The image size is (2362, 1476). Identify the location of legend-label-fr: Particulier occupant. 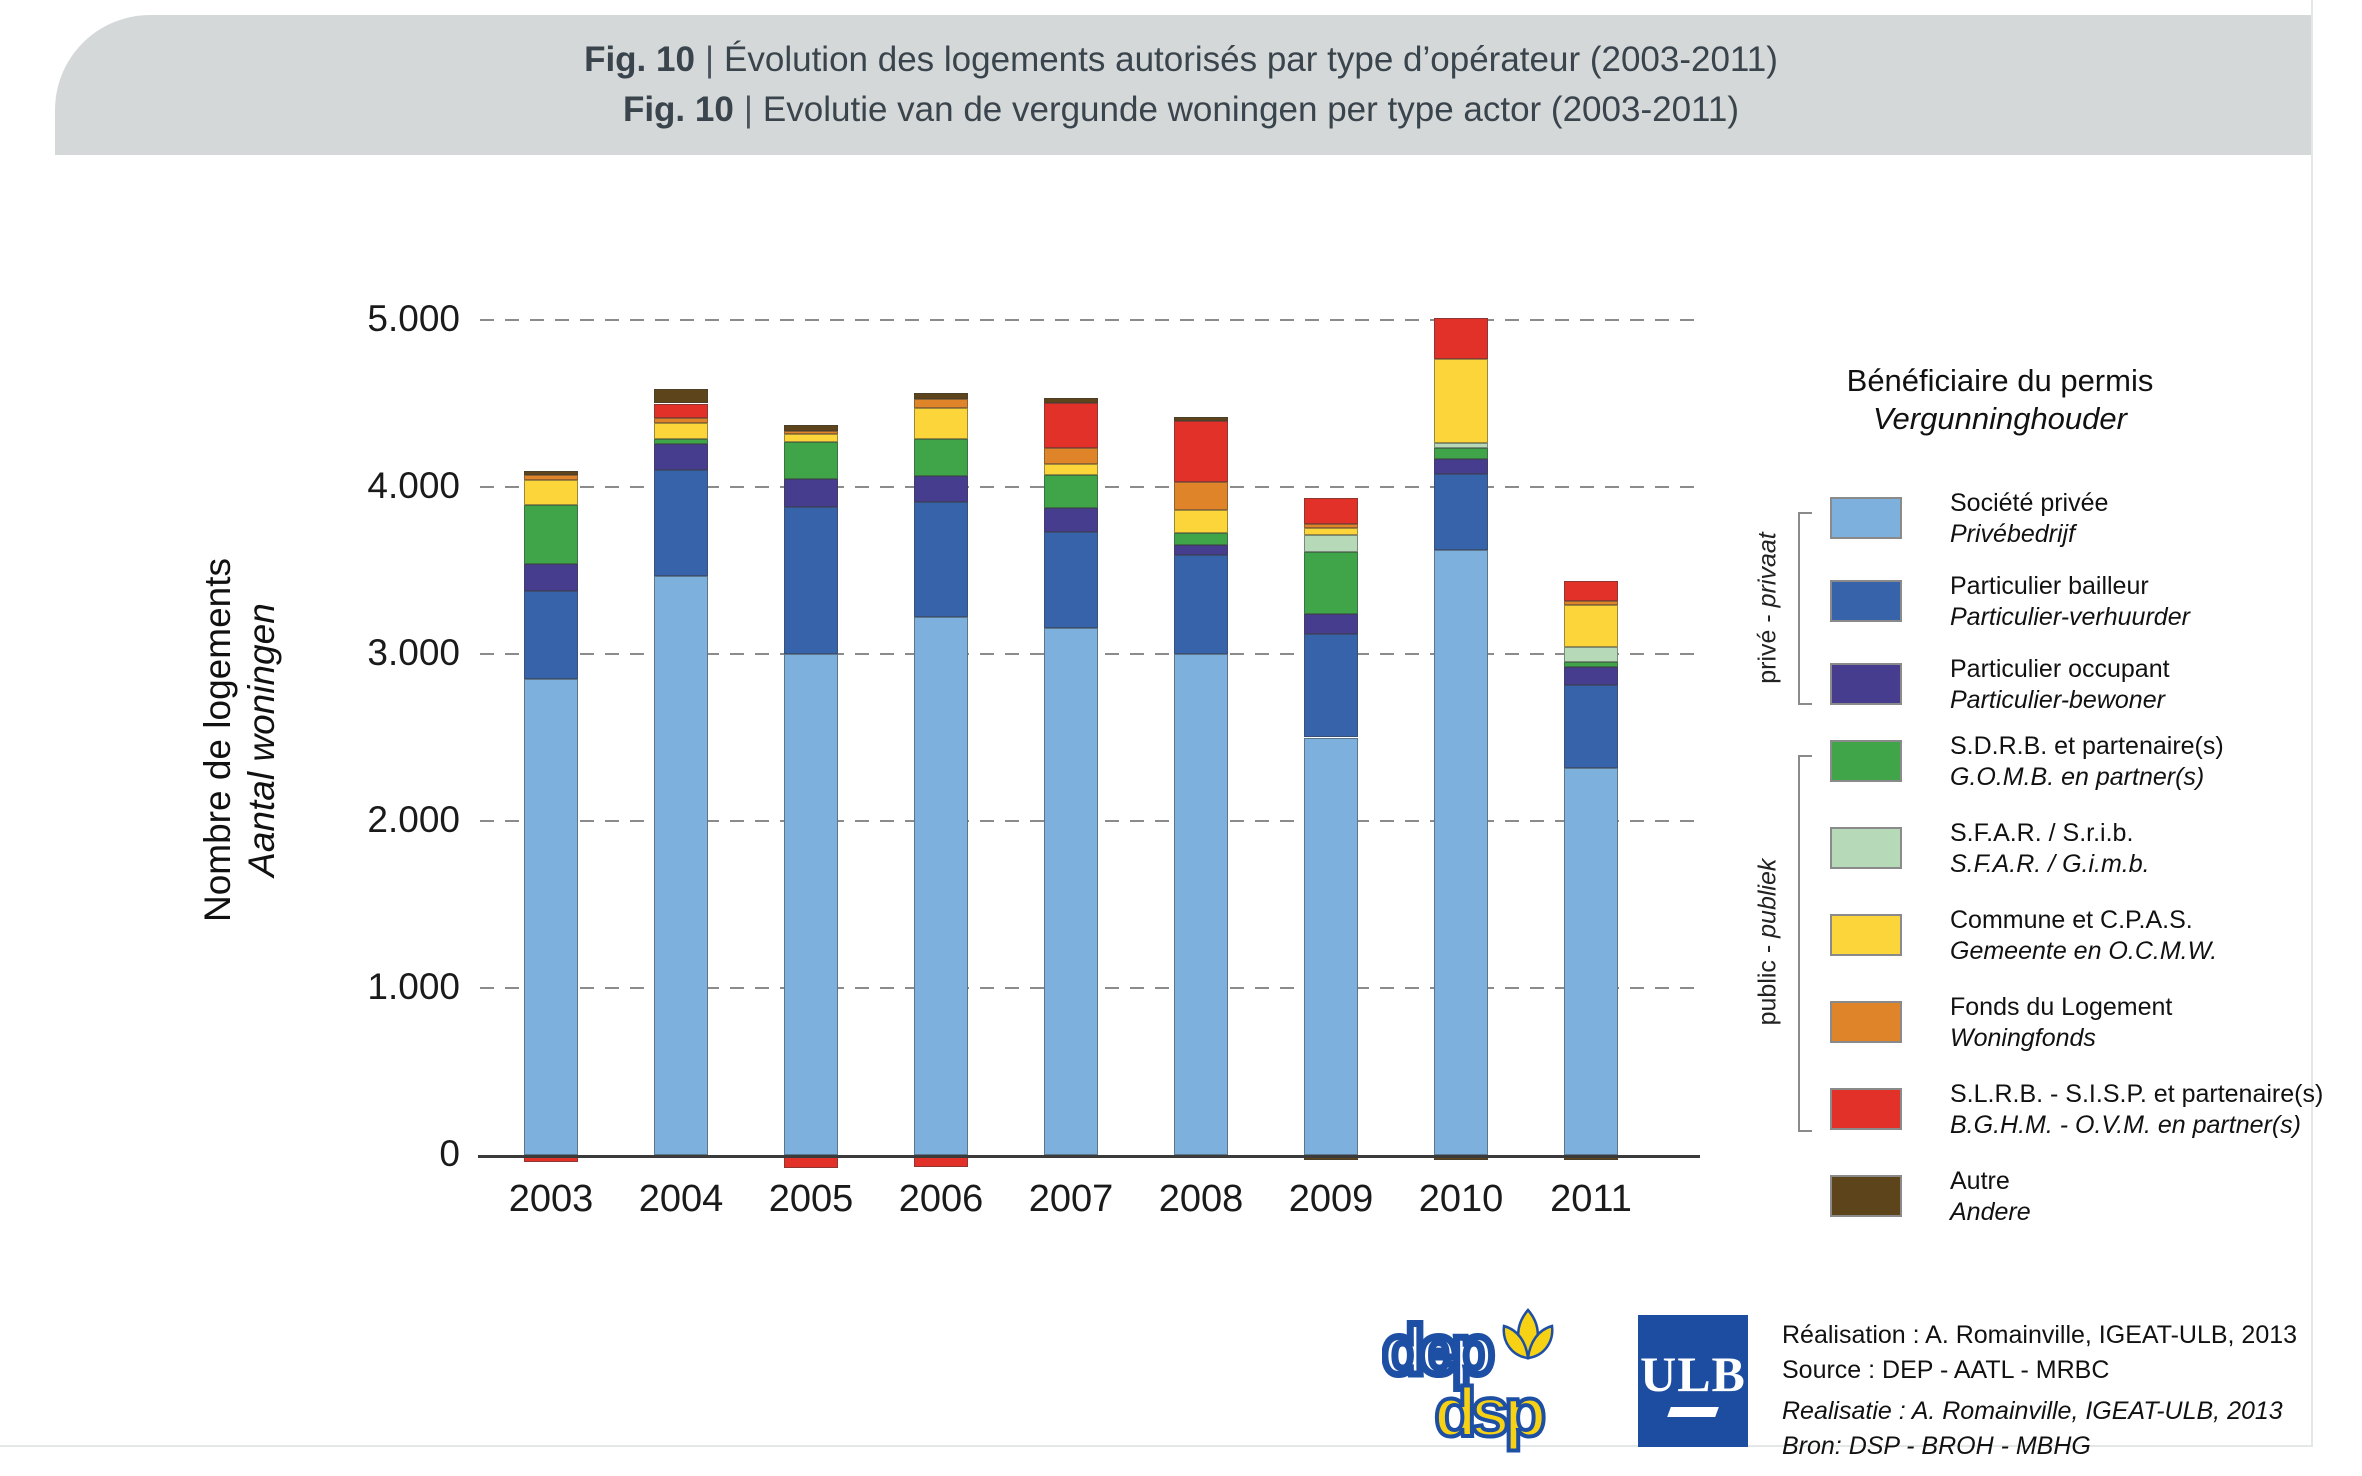
(2060, 669).